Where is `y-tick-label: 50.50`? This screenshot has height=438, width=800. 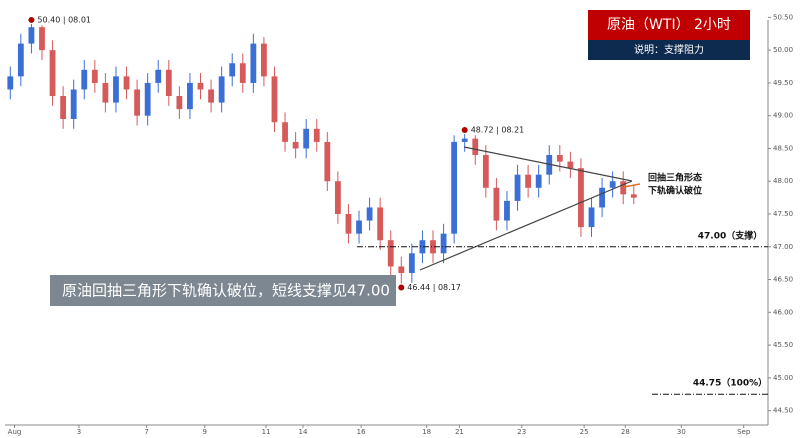 y-tick-label: 50.50 is located at coordinates (783, 17).